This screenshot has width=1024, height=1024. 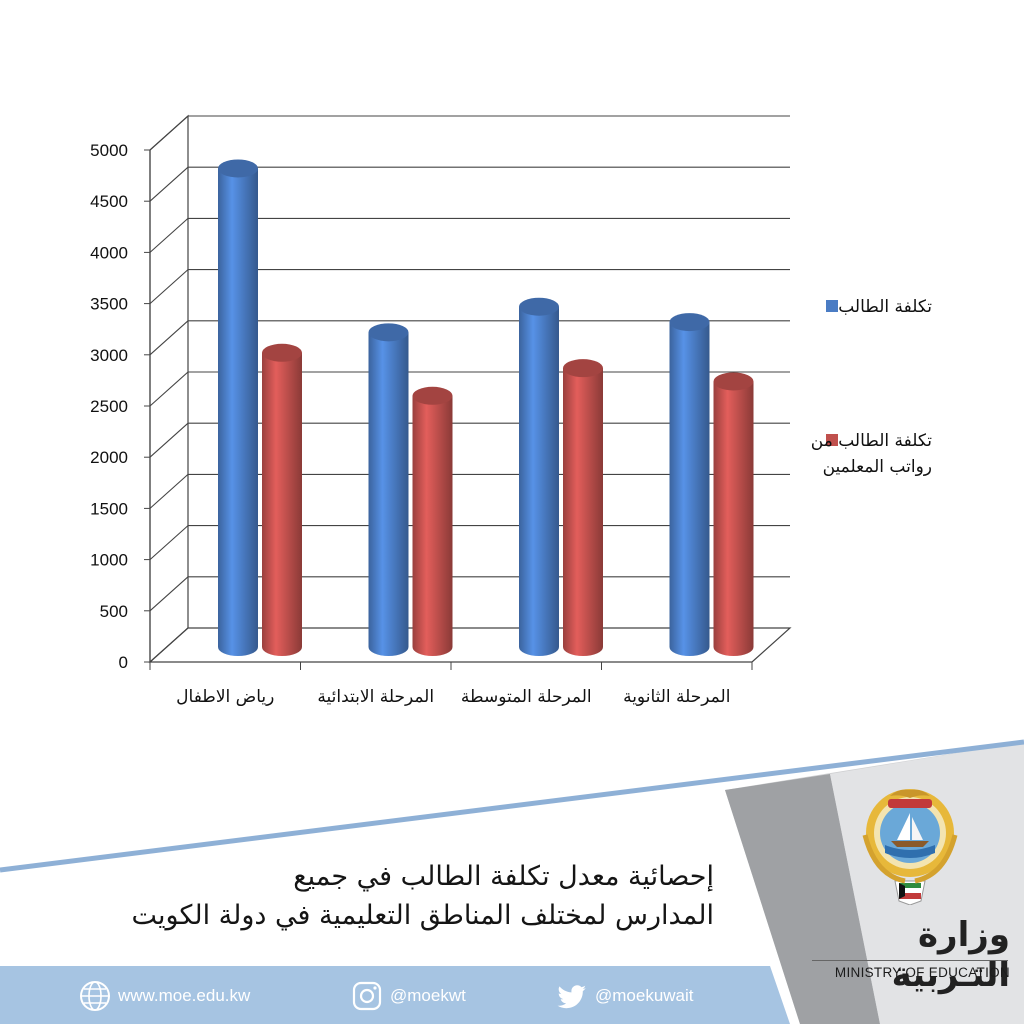 What do you see at coordinates (109, 150) in the screenshot?
I see `y-tick-label: 5000` at bounding box center [109, 150].